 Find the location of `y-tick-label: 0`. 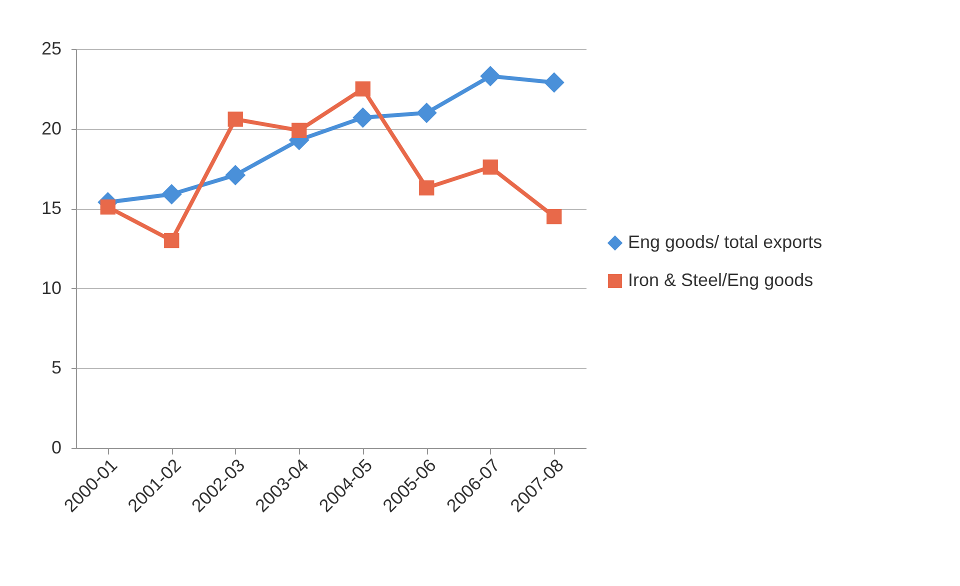

y-tick-label: 0 is located at coordinates (56, 448).